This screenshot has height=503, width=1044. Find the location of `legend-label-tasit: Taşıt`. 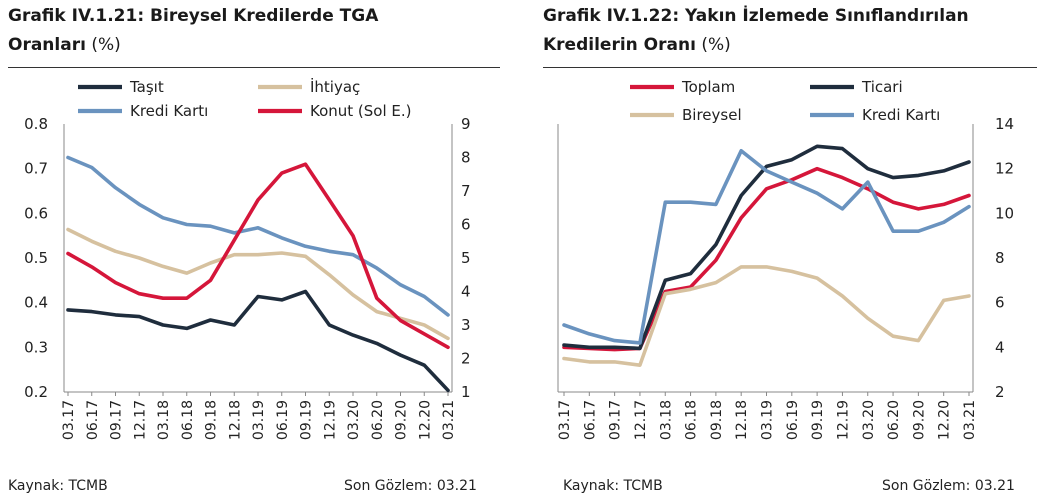

legend-label-tasit: Taşıt is located at coordinates (146, 87).